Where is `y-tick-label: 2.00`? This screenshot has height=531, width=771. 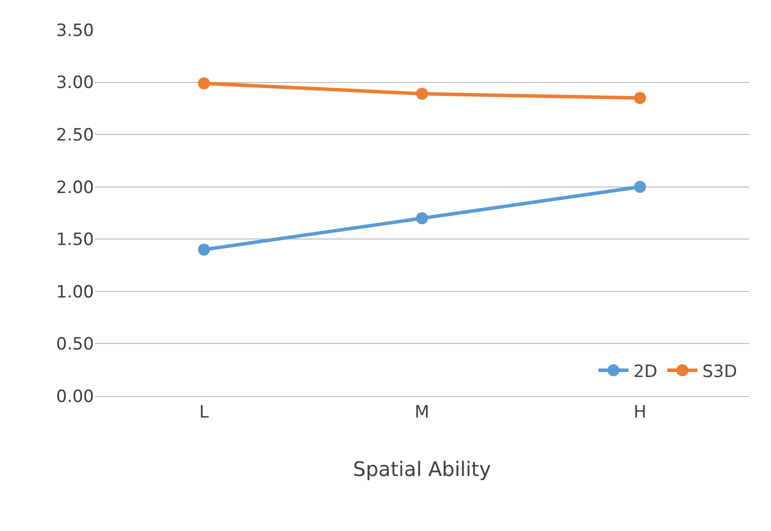 y-tick-label: 2.00 is located at coordinates (75, 188).